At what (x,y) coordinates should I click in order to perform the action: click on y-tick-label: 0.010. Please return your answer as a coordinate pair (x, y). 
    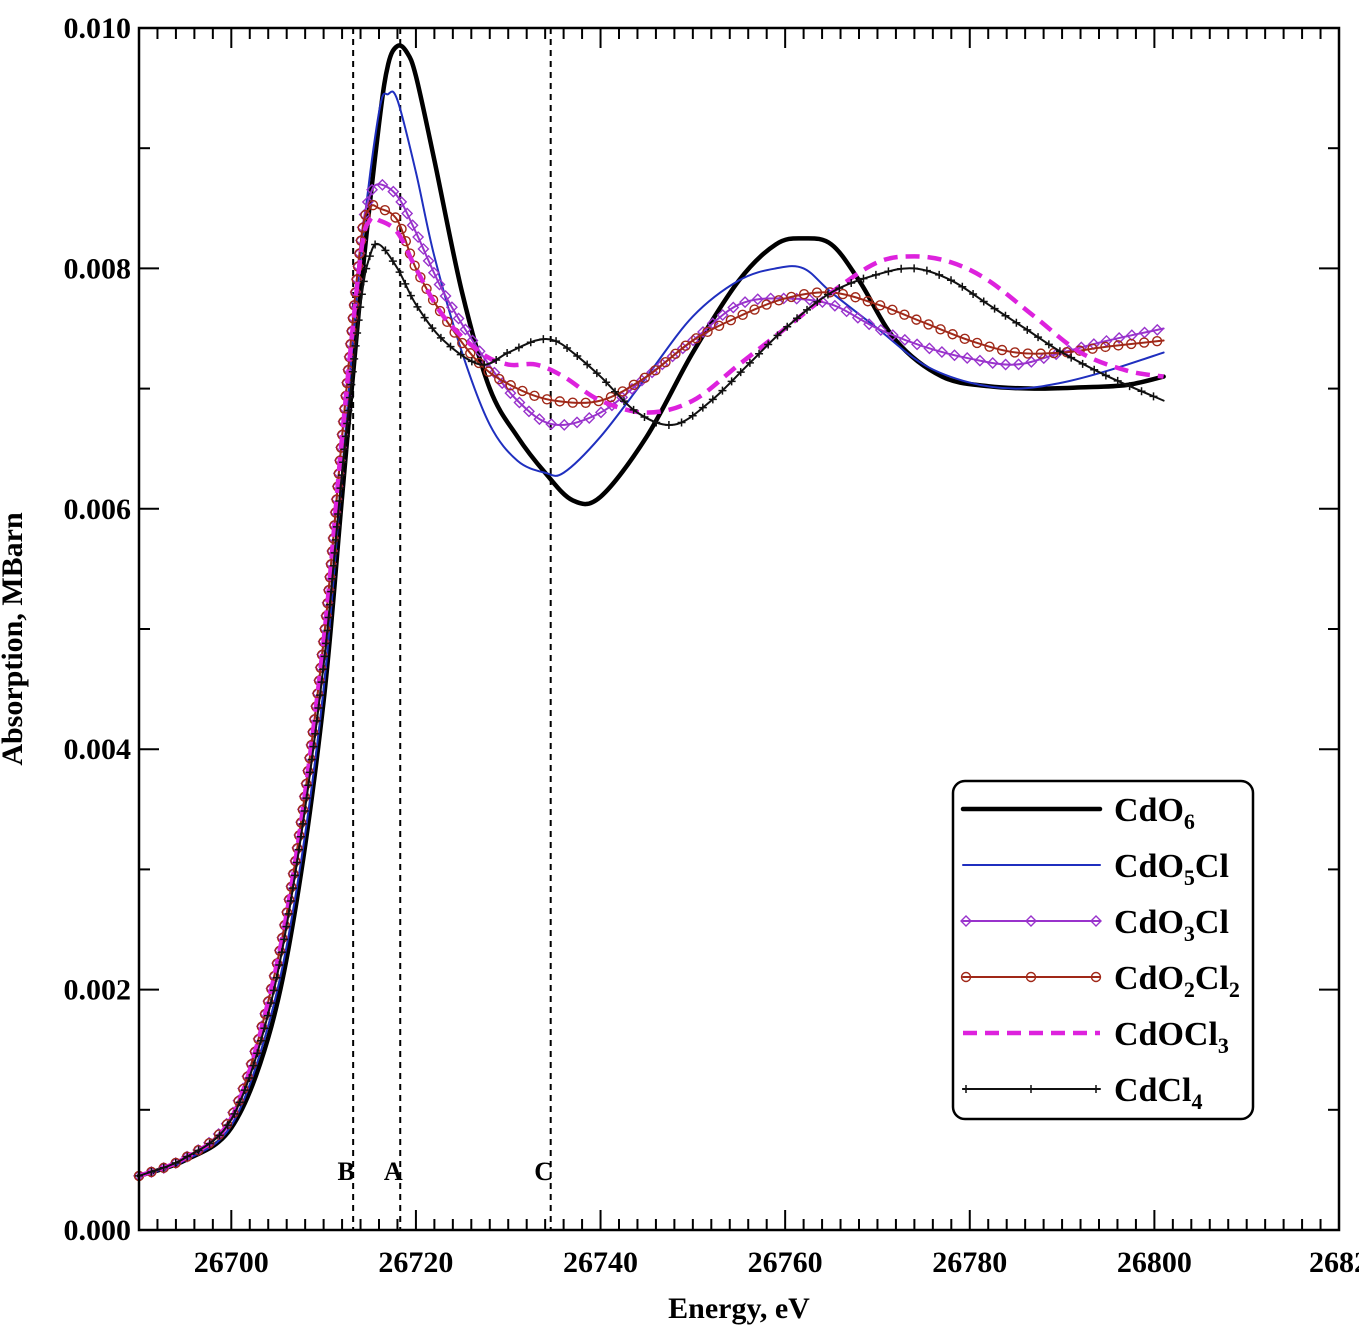
    Looking at the image, I should click on (98, 28).